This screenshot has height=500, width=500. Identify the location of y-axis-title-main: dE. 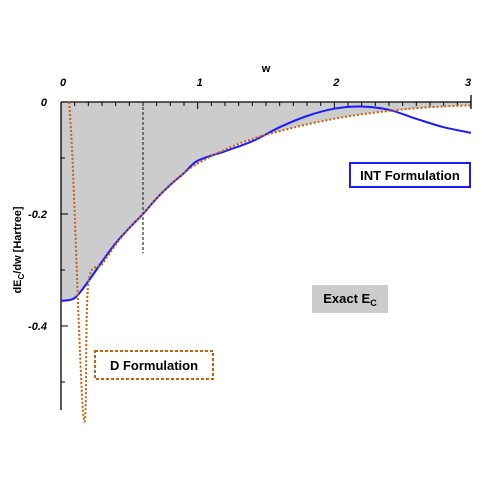
(18, 286).